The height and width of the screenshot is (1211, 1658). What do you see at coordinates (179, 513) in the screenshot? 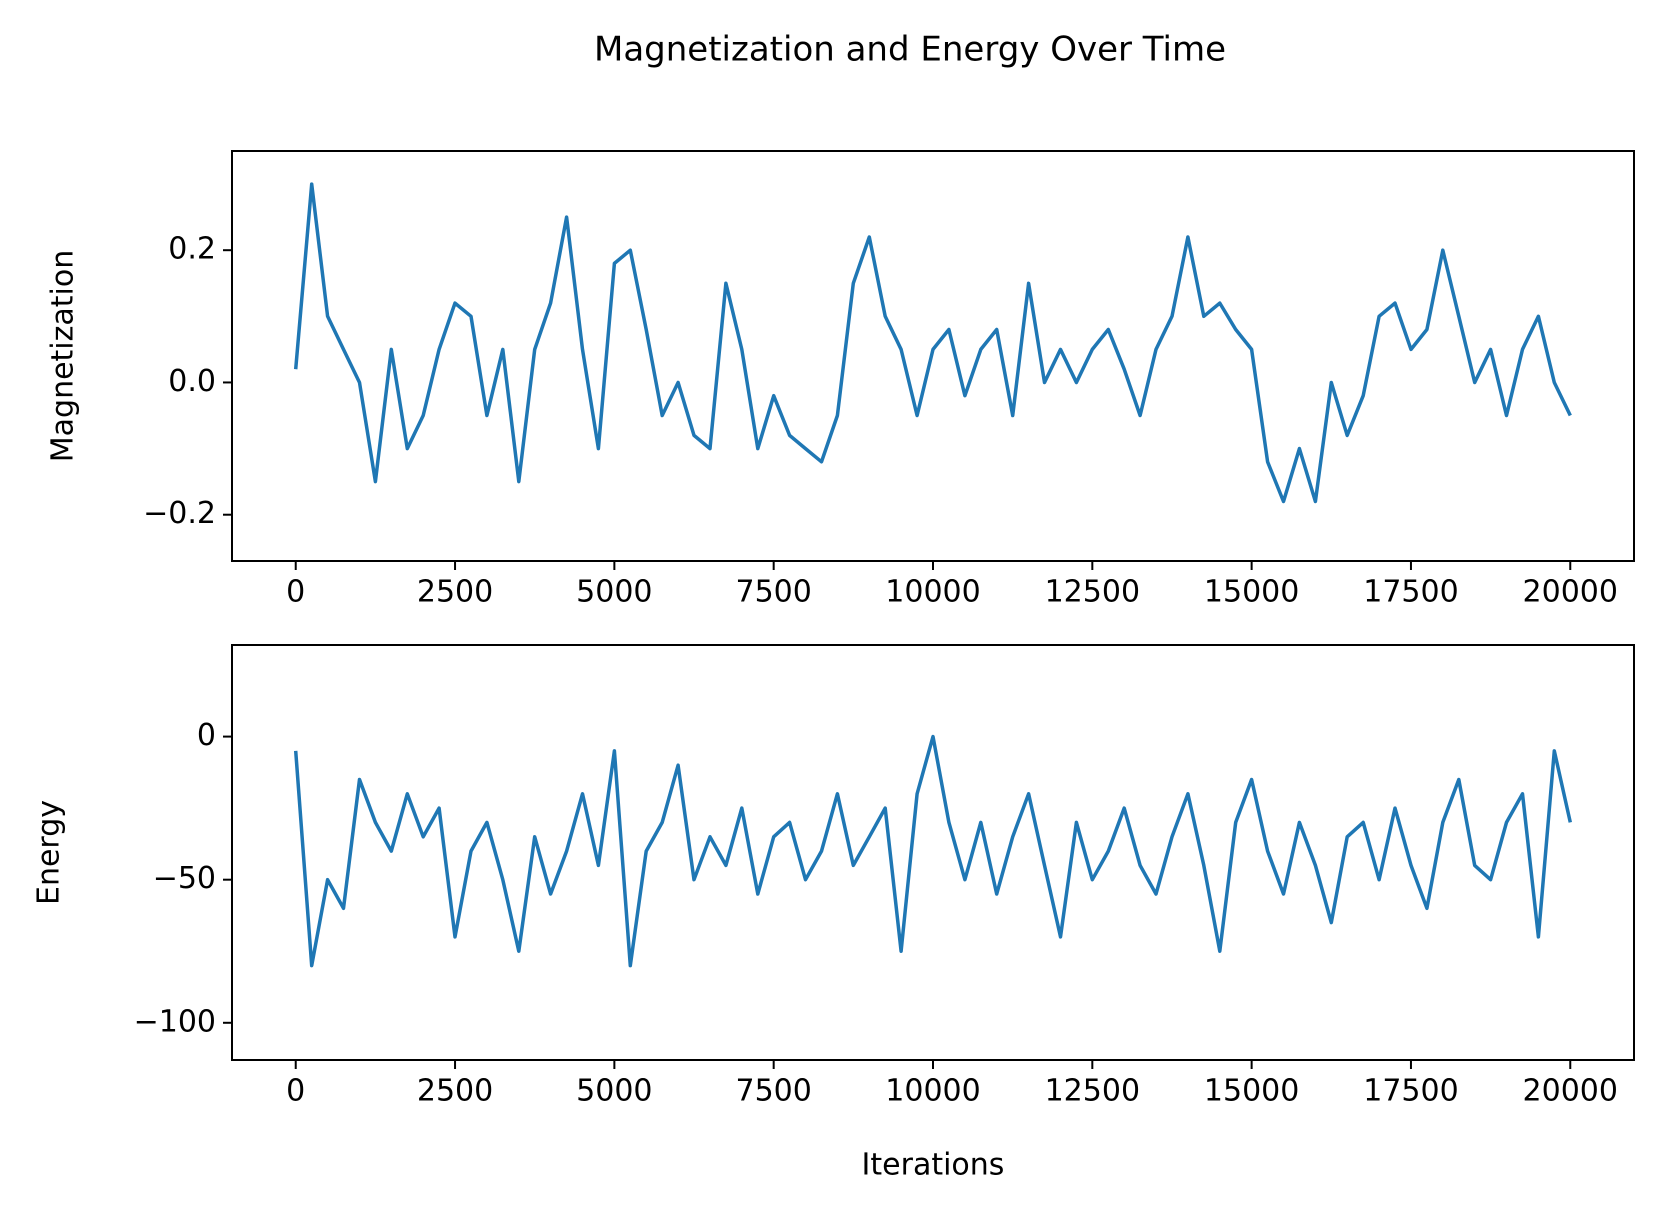
I see `y-tick-label: −0.2` at bounding box center [179, 513].